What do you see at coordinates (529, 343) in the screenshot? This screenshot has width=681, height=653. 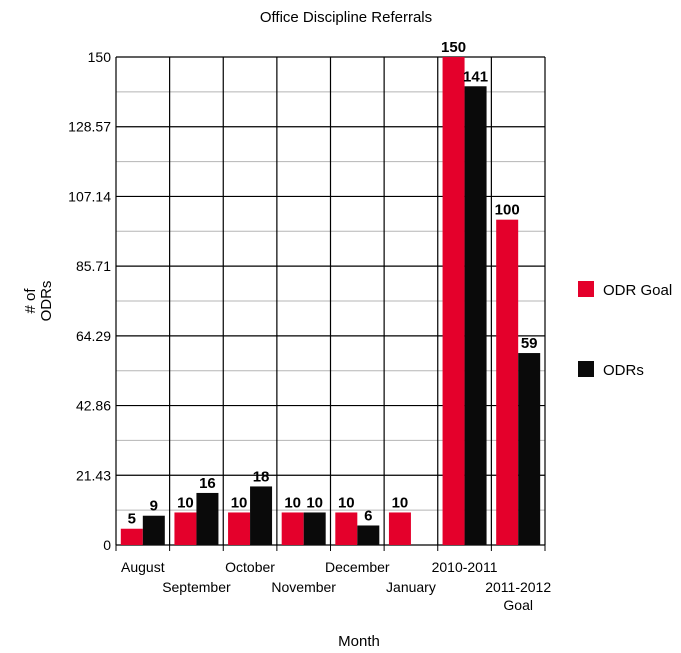 I see `data-label: 59` at bounding box center [529, 343].